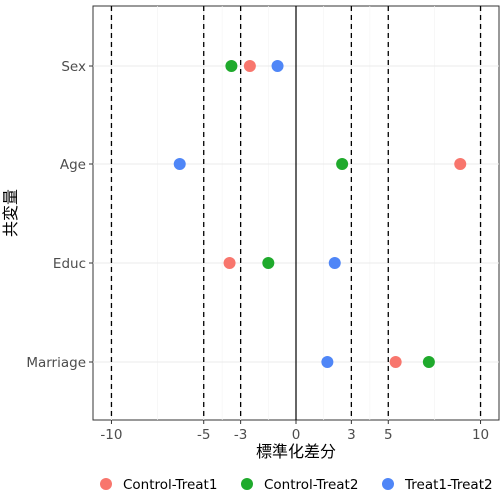  Describe the element at coordinates (327, 362) in the screenshot. I see `data-point-treat1-treat2-marriage` at that location.